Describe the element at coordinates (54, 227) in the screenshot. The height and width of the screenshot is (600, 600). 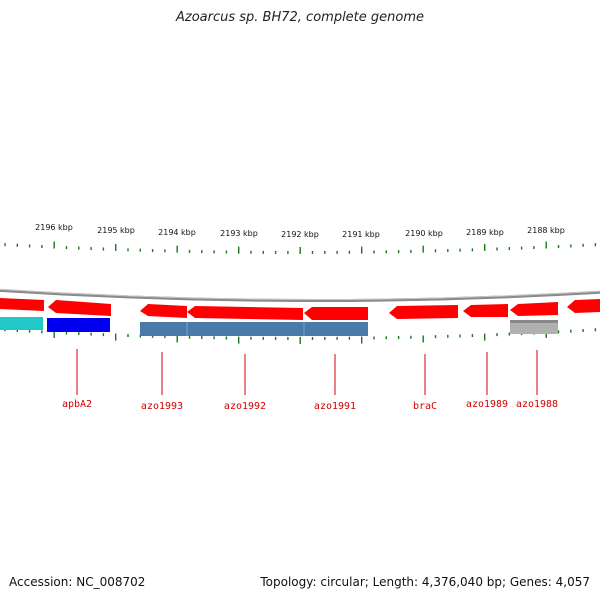
I see `scale-label: 2196 kbp` at that location.